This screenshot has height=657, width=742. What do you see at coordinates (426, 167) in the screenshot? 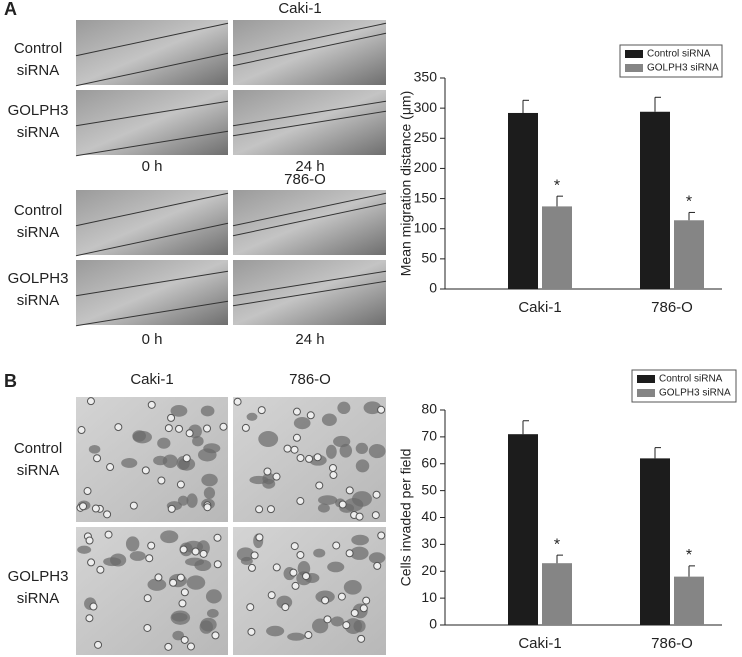
I see `y-tick-label: 200` at bounding box center [426, 167].